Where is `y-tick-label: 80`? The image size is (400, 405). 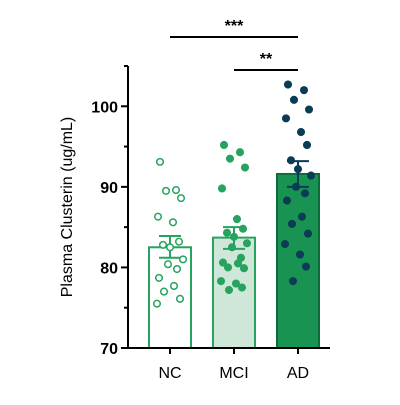
y-tick-label: 80 is located at coordinates (109, 268).